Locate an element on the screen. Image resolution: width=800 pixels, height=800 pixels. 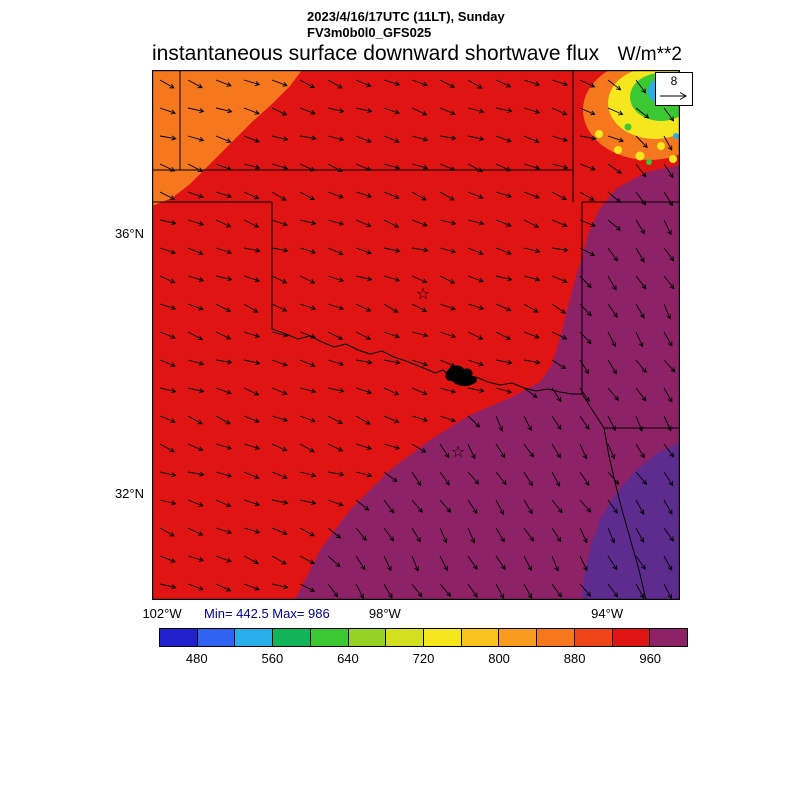
colorbar-tick-label: 480 is located at coordinates (196, 658).